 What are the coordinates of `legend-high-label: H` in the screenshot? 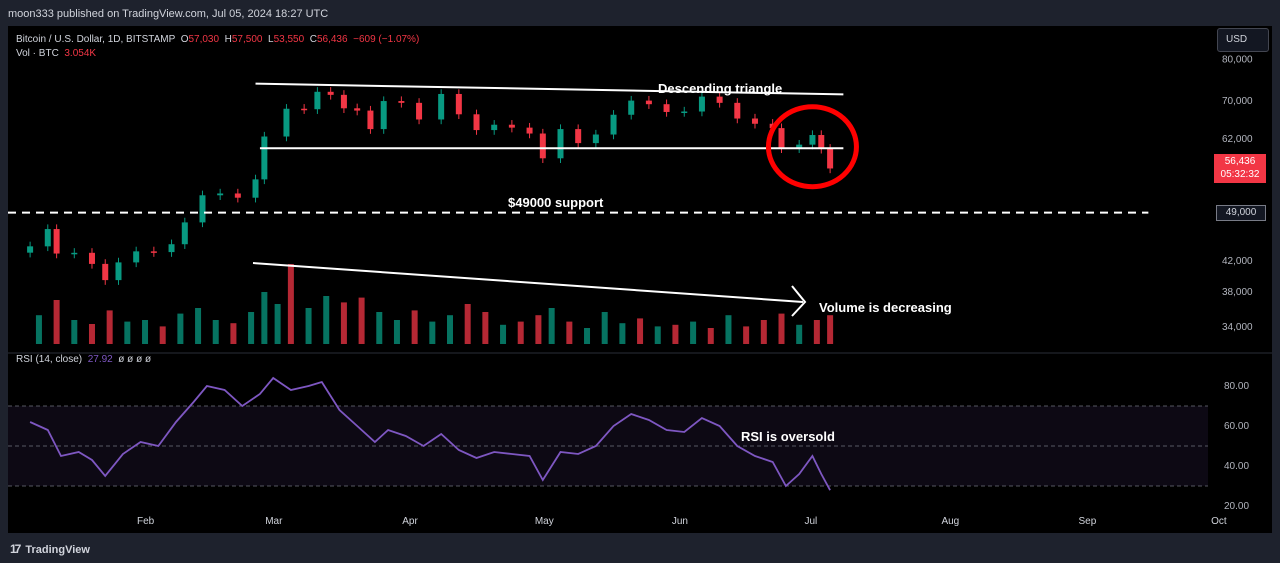 It's located at (228, 39).